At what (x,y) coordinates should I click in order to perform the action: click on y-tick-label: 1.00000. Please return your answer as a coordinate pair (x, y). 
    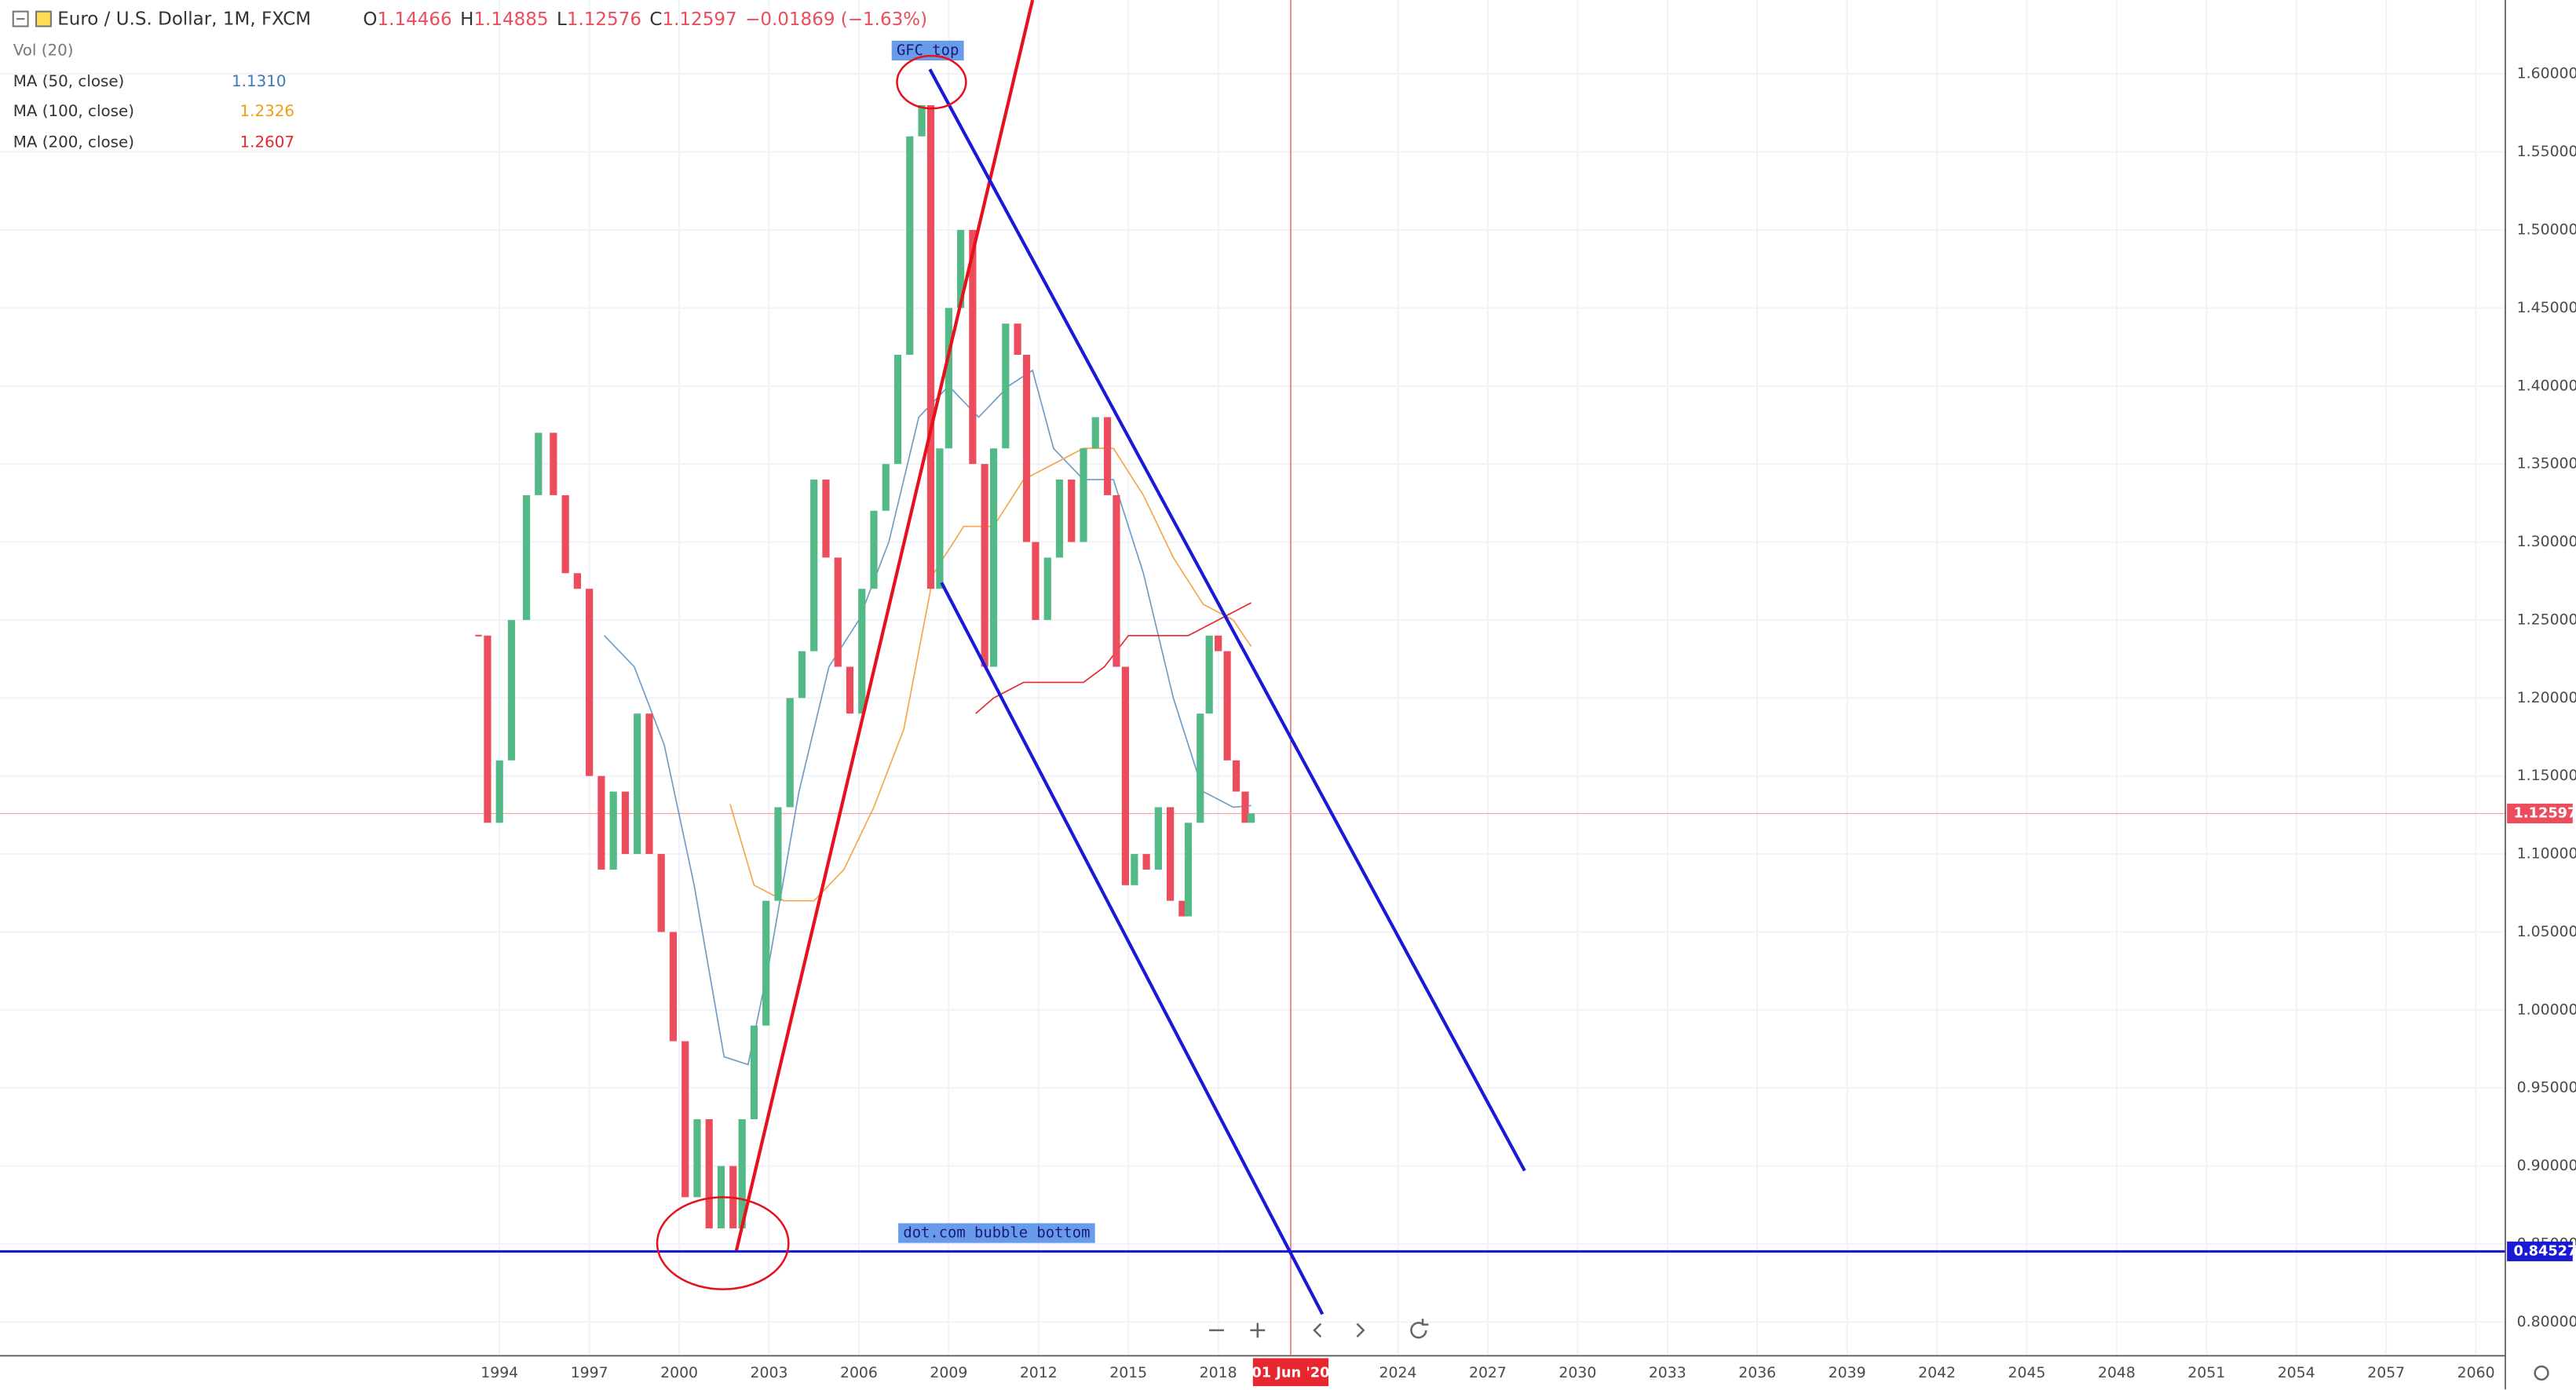
    Looking at the image, I should click on (2546, 1009).